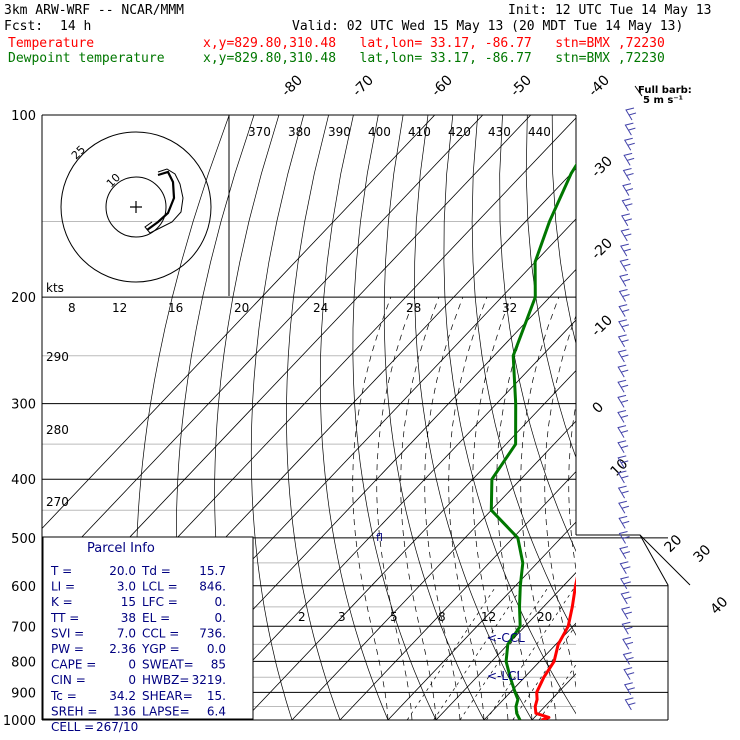  What do you see at coordinates (509, 308) in the screenshot?
I see `mixing-ratio-label: 32` at bounding box center [509, 308].